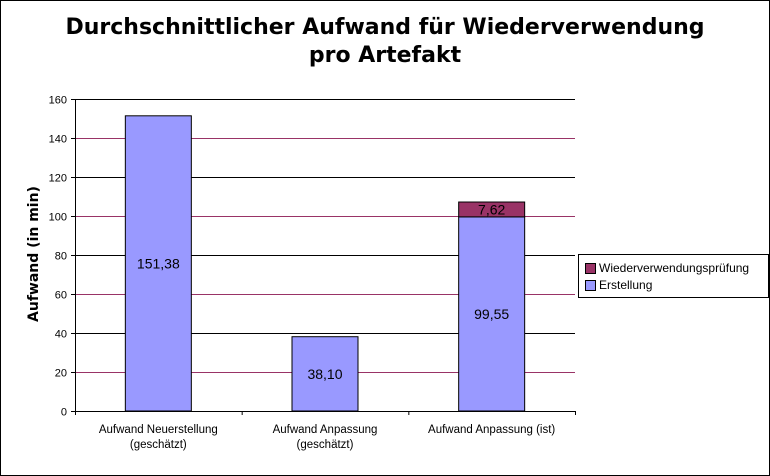 Image resolution: width=770 pixels, height=476 pixels. I want to click on data-label: 99,55, so click(491, 314).